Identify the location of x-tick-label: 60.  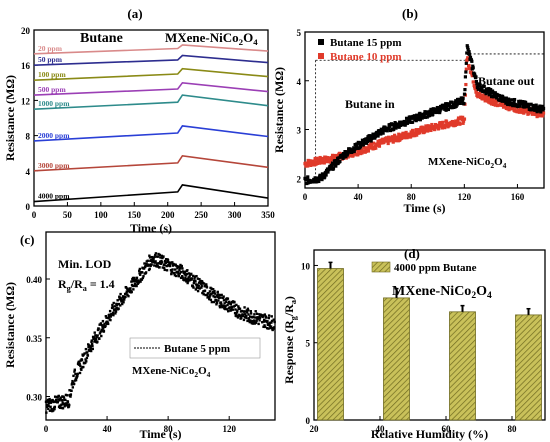
(447, 429).